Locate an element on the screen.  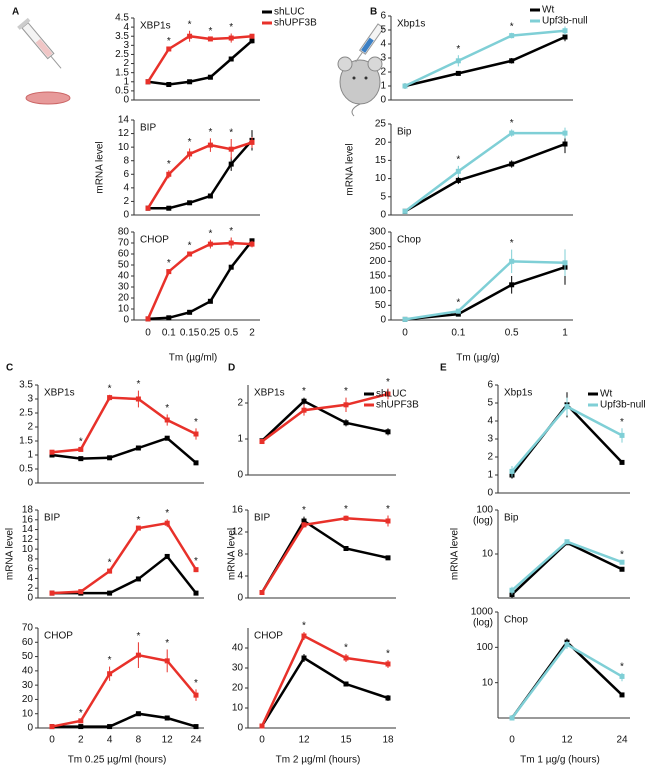
syringe-icon is located at coordinates (370, 43).